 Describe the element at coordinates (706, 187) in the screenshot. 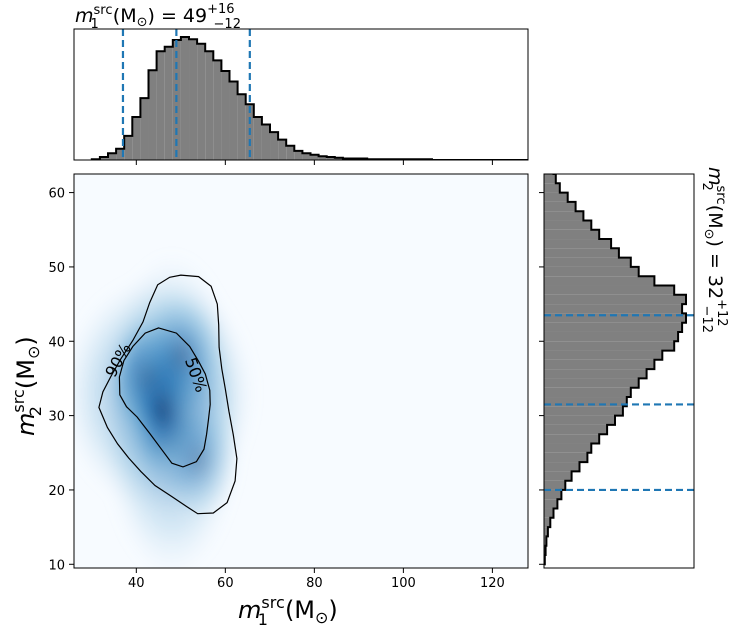

I see `right-title-sub: 2` at that location.